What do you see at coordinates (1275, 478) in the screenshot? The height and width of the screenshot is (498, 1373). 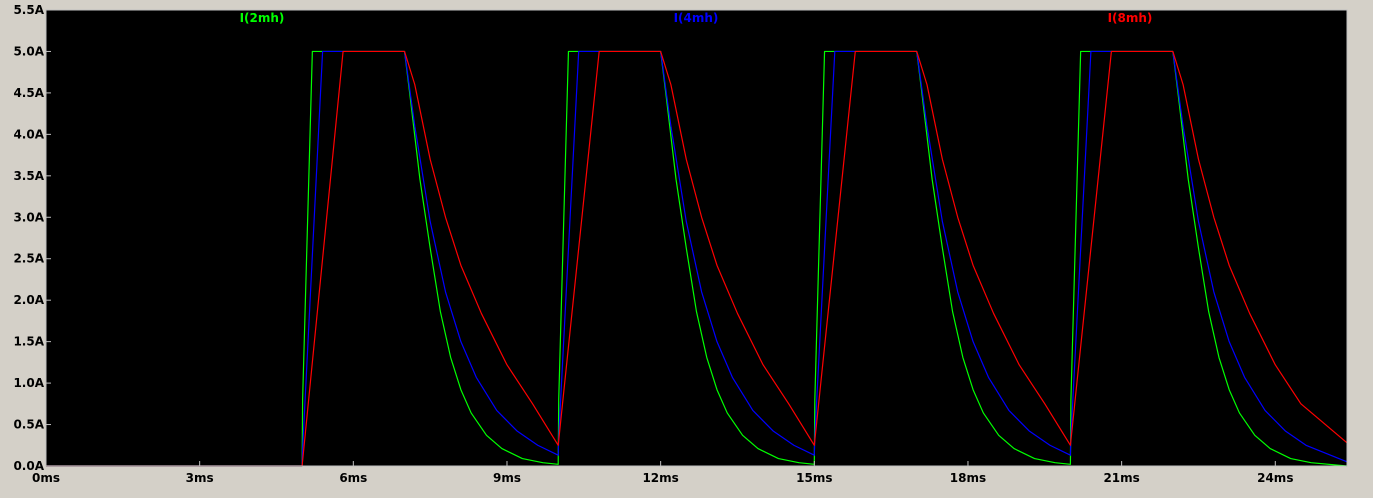 I see `x-tick-label: 24ms` at bounding box center [1275, 478].